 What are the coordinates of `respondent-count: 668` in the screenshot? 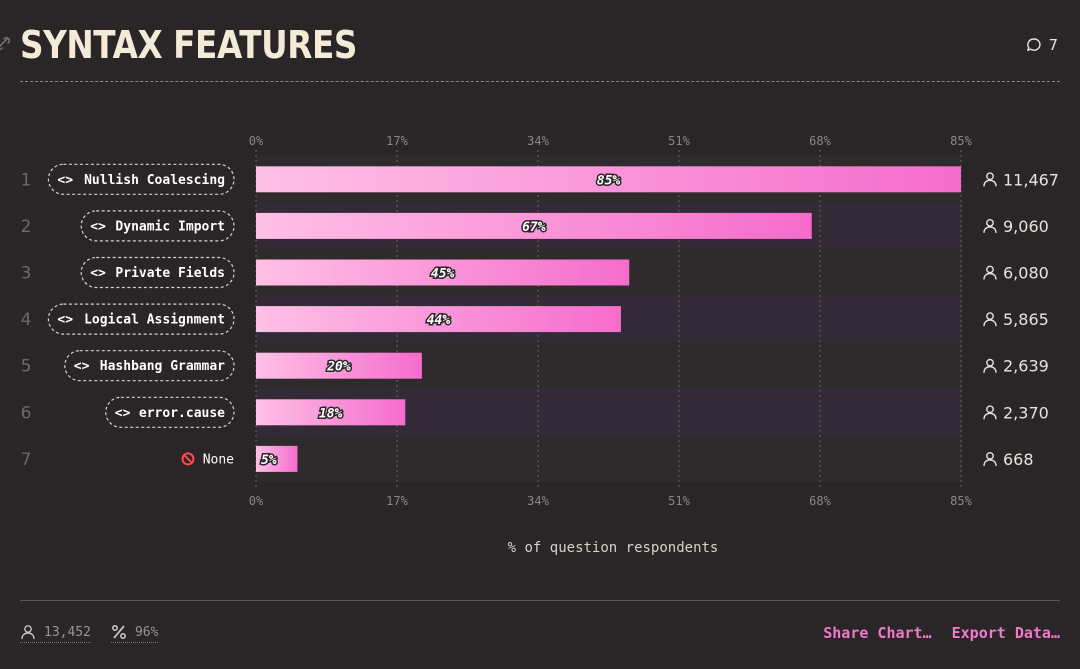 It's located at (1008, 459).